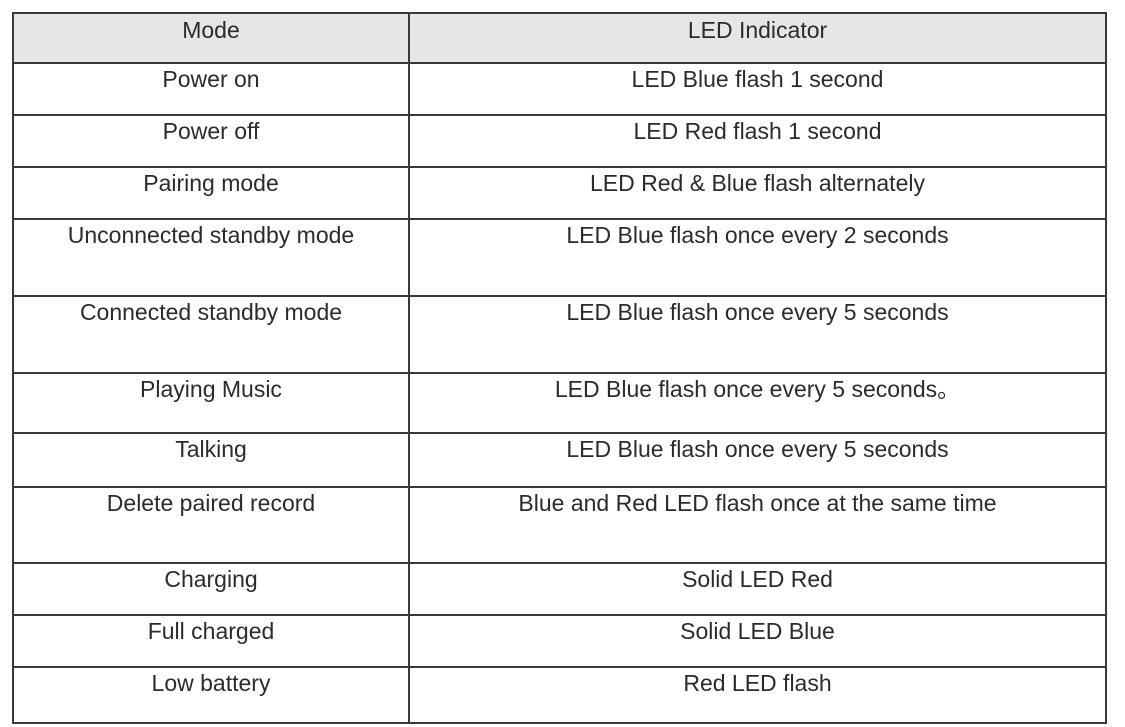 Image resolution: width=1125 pixels, height=727 pixels. What do you see at coordinates (211, 89) in the screenshot?
I see `mode-cell: Power on` at bounding box center [211, 89].